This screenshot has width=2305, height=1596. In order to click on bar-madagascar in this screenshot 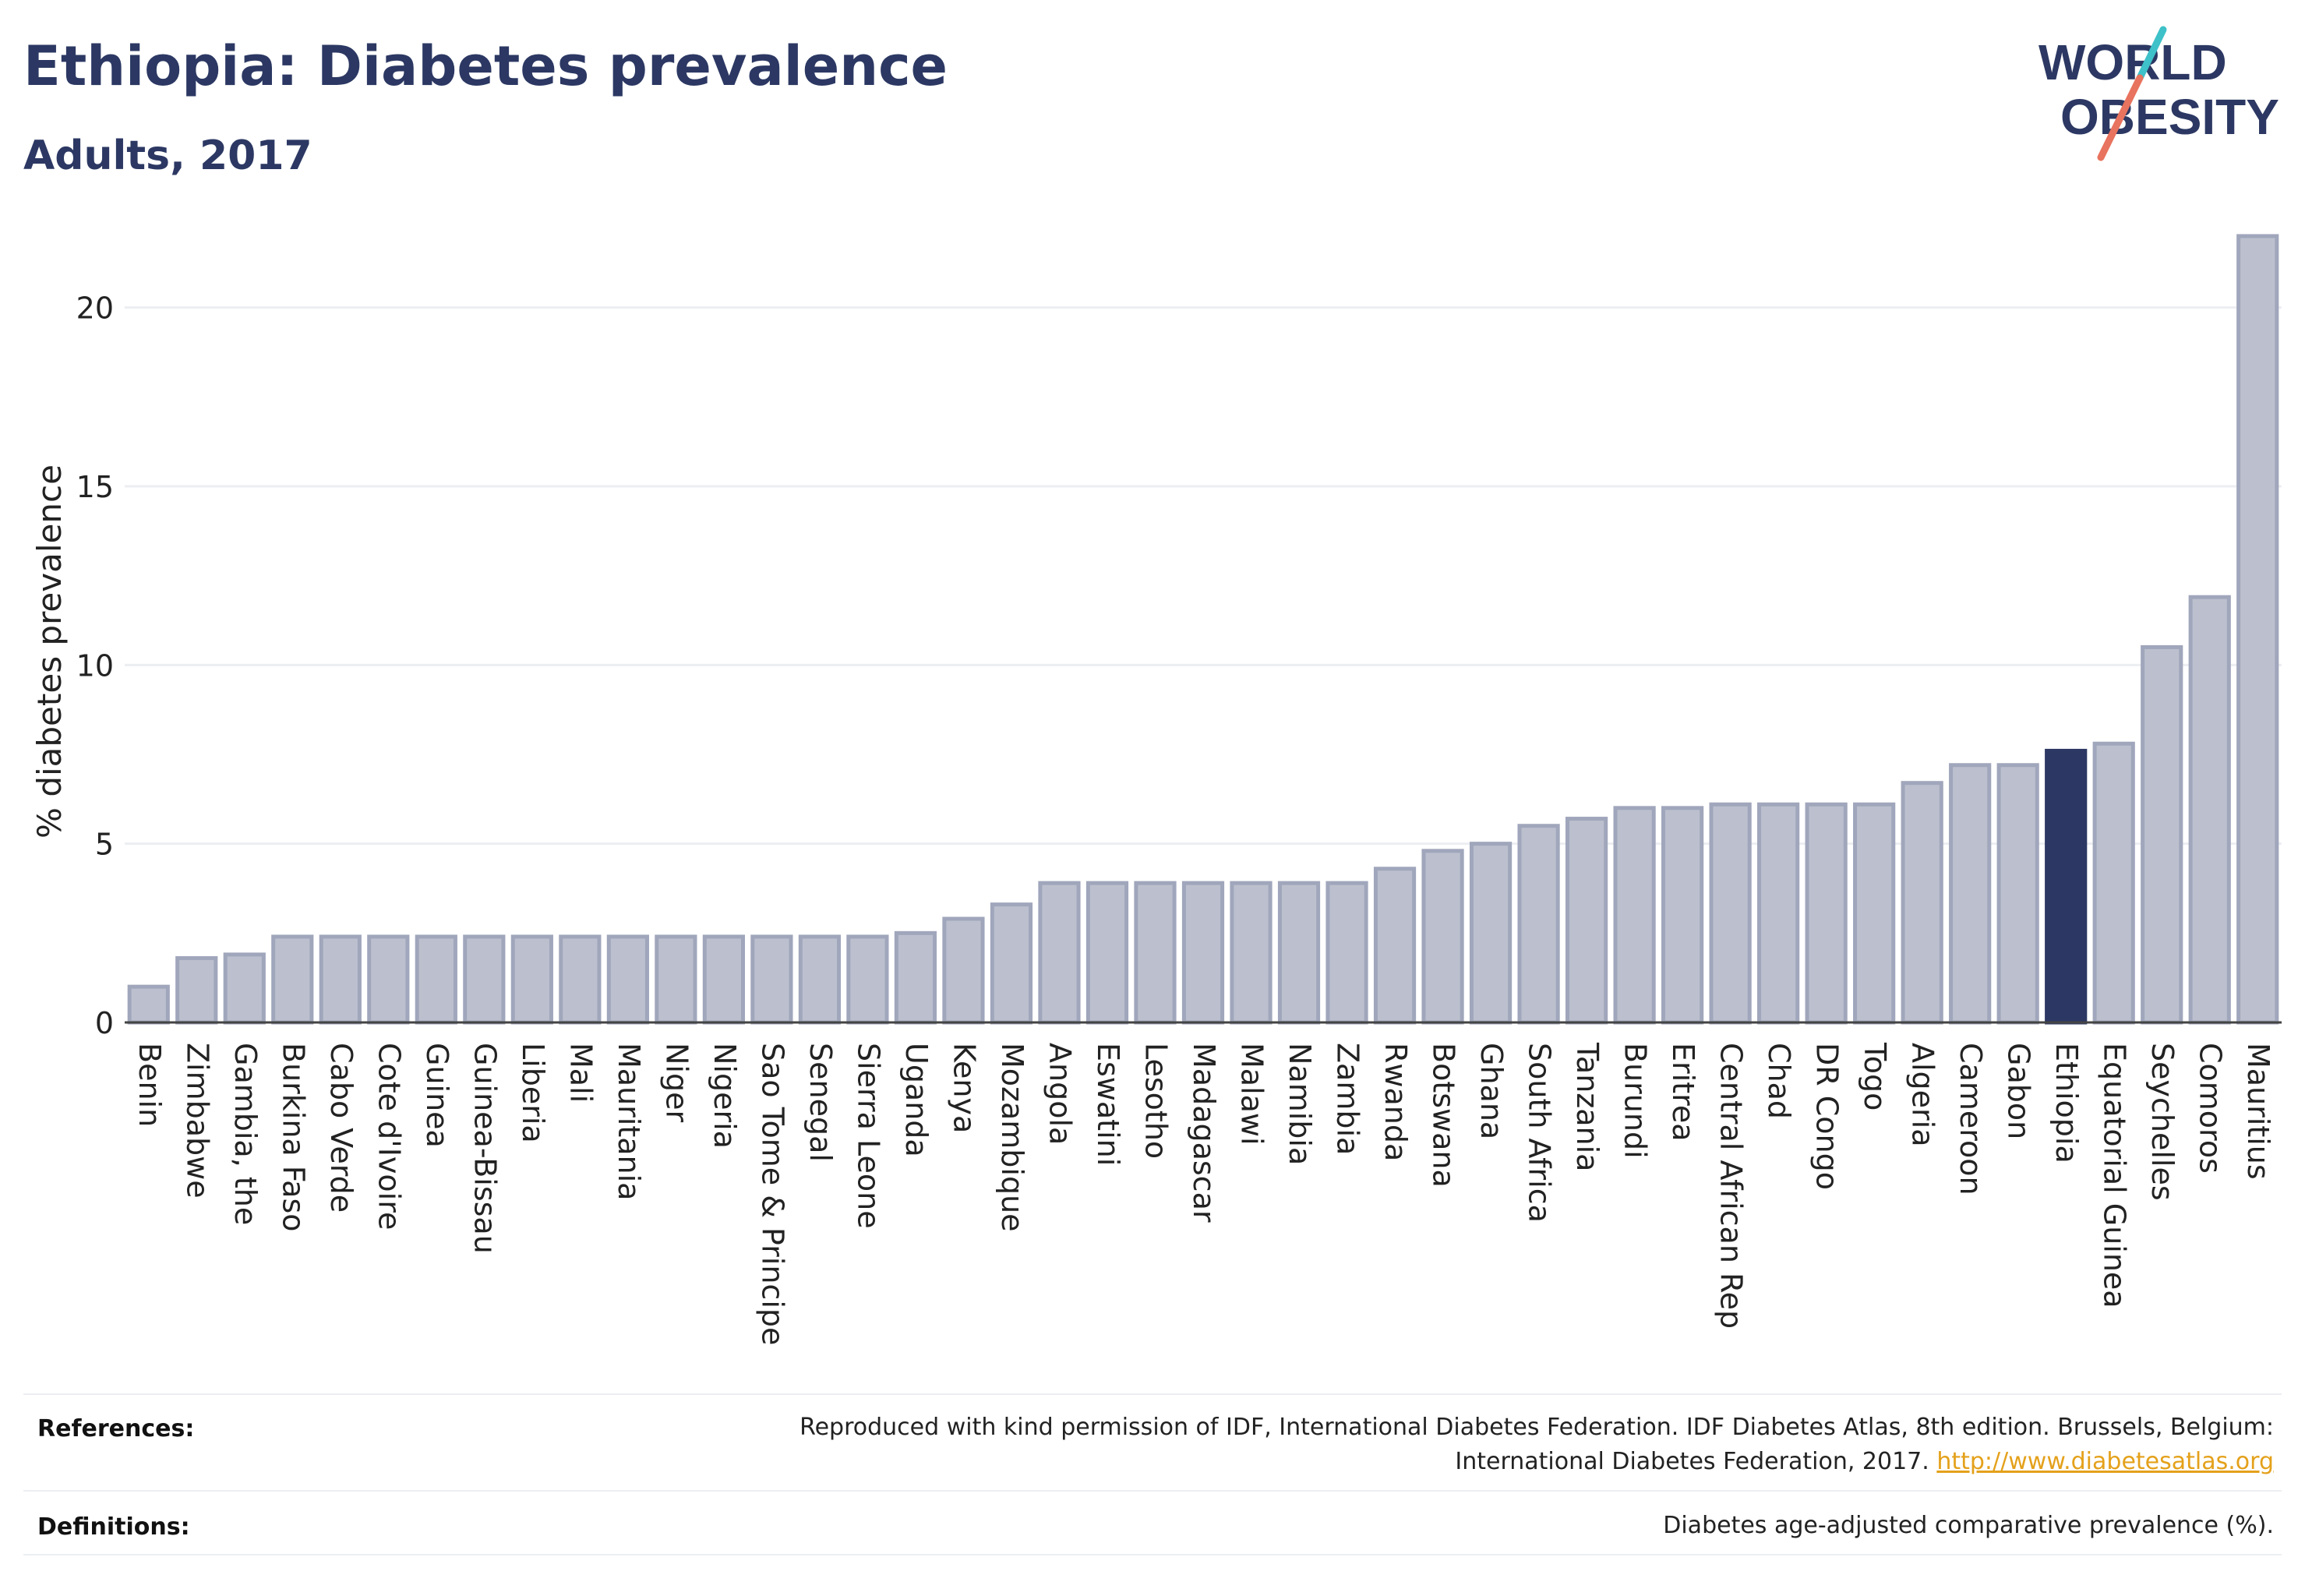, I will do `click(1203, 953)`.